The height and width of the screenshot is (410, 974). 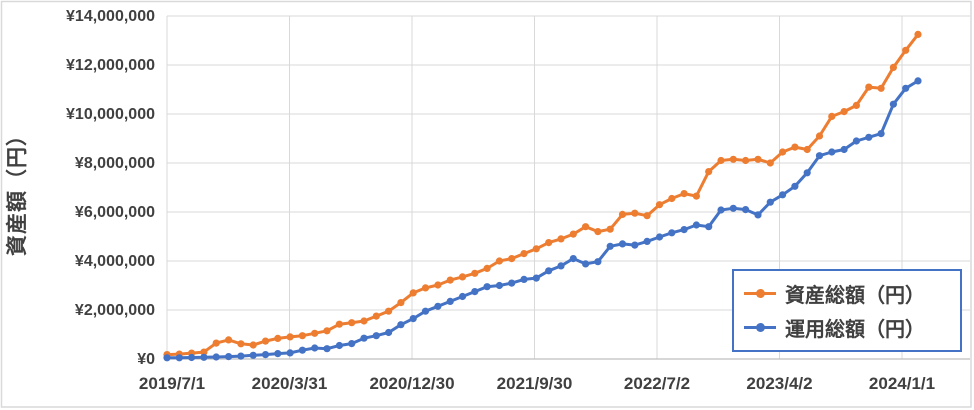 I want to click on y-tick-label: ¥14,000,000, so click(x=110, y=16).